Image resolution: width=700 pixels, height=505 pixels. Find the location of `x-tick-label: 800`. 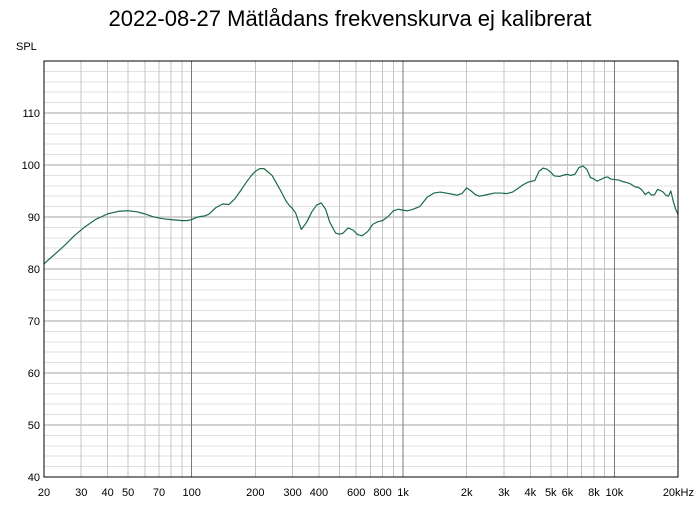

x-tick-label: 800 is located at coordinates (382, 493).